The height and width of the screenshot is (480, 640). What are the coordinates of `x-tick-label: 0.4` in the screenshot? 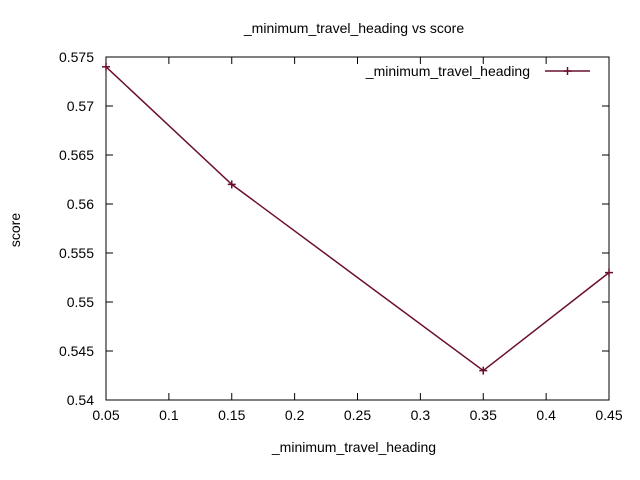 It's located at (546, 415).